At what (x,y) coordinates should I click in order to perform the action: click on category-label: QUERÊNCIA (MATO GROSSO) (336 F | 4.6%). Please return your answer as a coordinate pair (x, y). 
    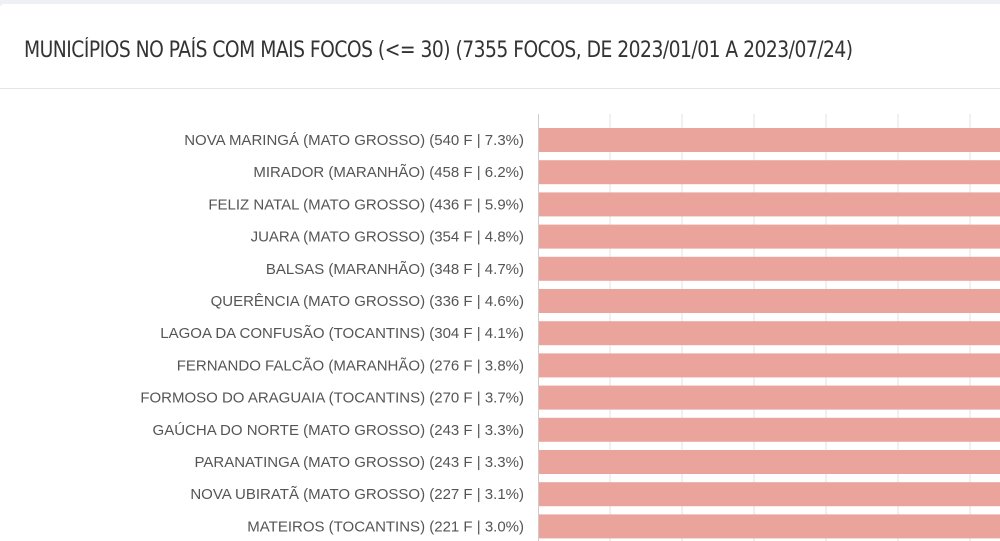
    Looking at the image, I should click on (367, 301).